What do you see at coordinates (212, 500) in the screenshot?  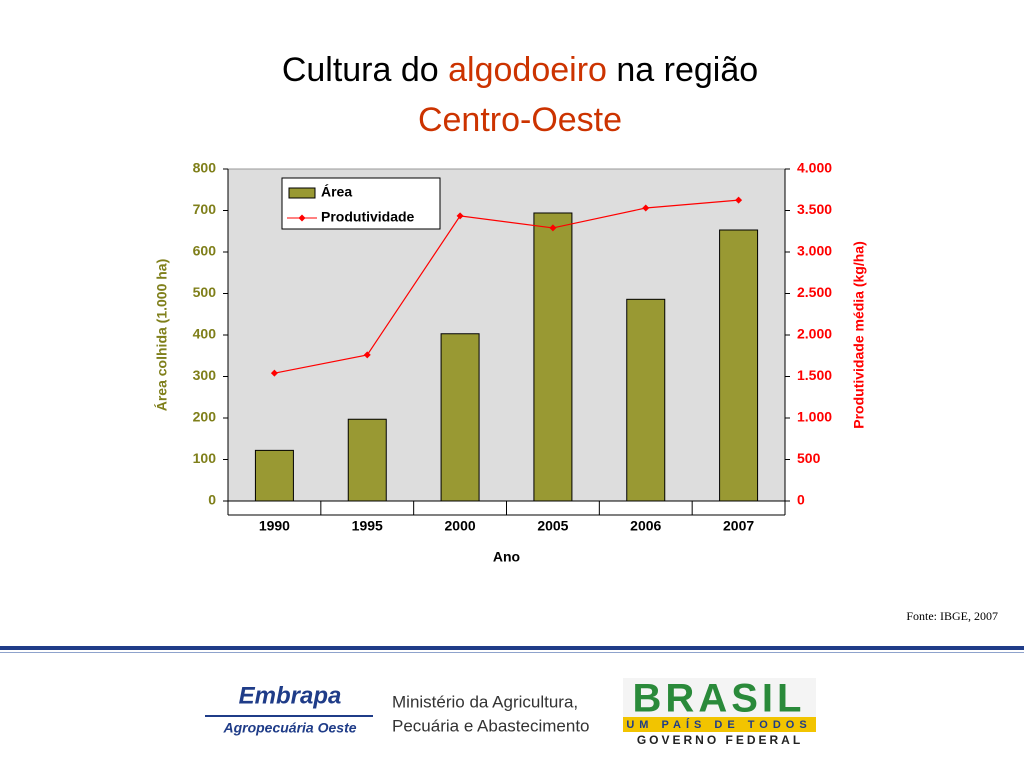 I see `y-tick-label: 0` at bounding box center [212, 500].